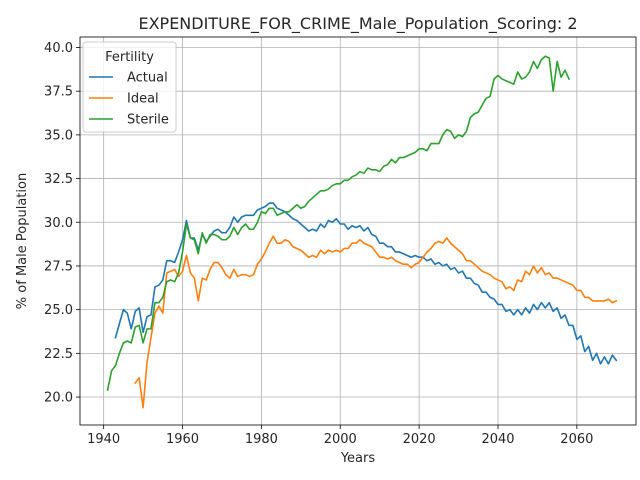  Describe the element at coordinates (58, 223) in the screenshot. I see `y-tick-label: 30.0` at that location.